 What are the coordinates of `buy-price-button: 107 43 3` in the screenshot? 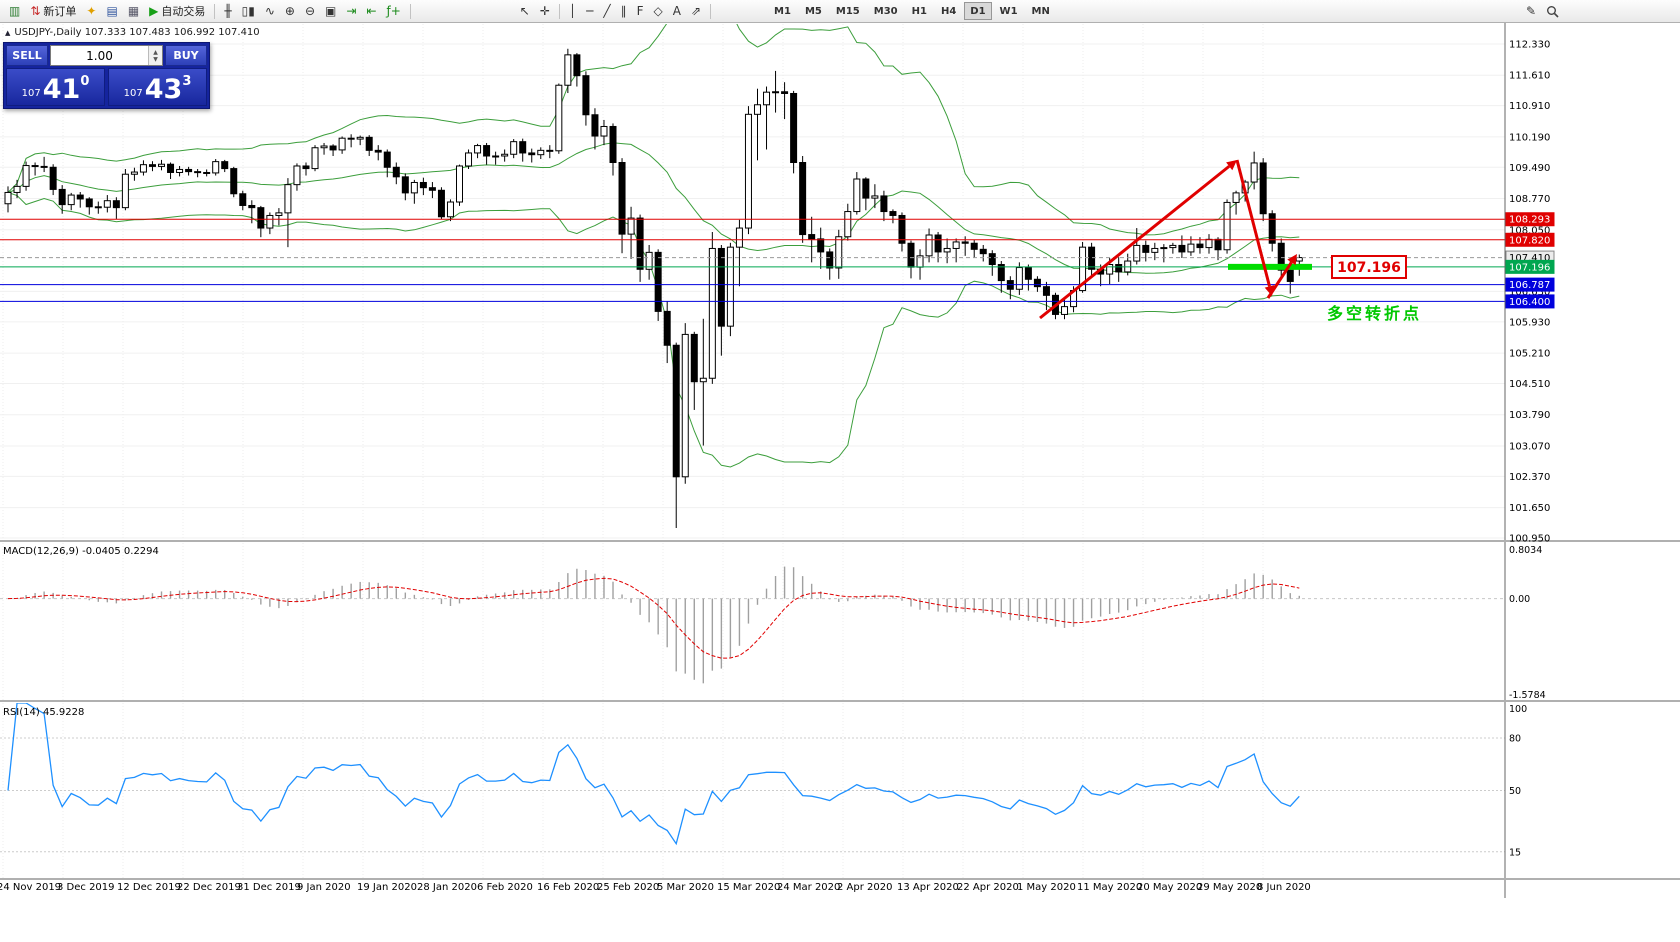 It's located at (157, 87).